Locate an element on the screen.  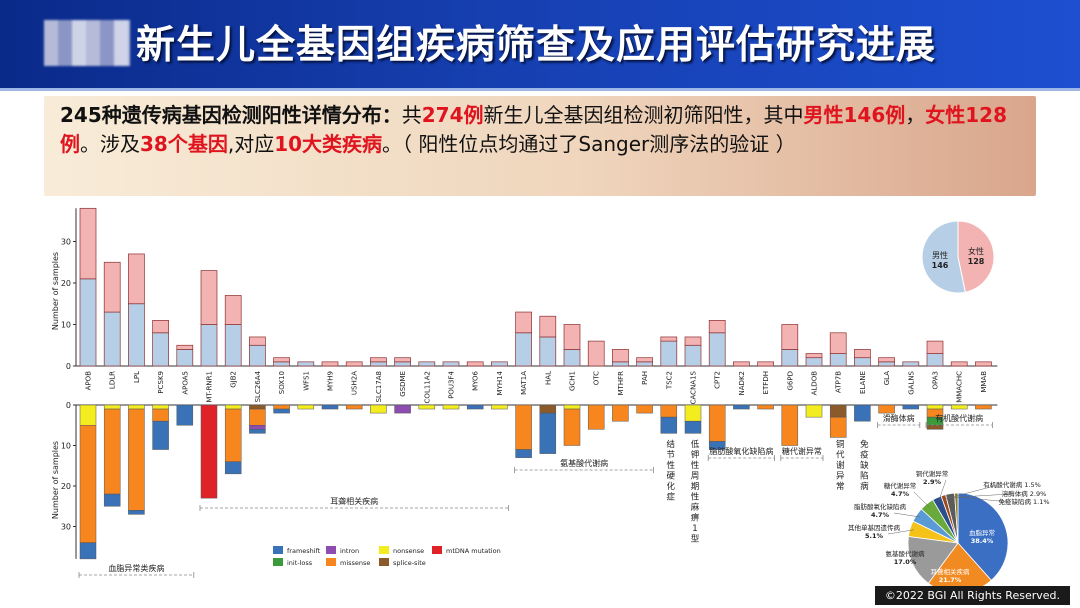
summary-lead: 245种遗传病基因检测阳性详情分布： is located at coordinates (231, 115).